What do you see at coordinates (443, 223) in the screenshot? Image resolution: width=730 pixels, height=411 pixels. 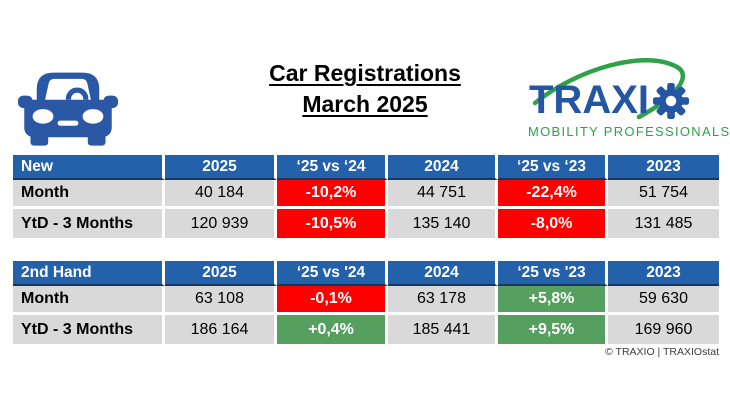 I see `value-cell: 135 140` at bounding box center [443, 223].